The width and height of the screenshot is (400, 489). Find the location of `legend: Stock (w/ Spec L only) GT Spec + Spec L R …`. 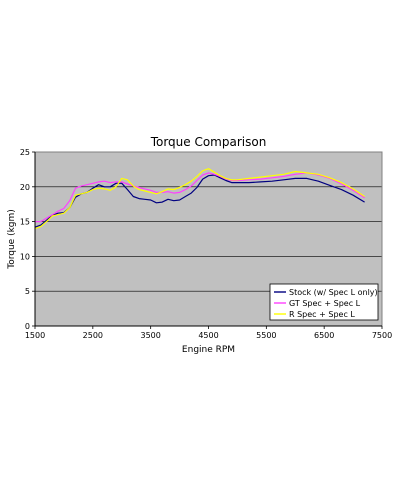

legend: Stock (w/ Spec L only) GT Spec + Spec L R … is located at coordinates (324, 302).